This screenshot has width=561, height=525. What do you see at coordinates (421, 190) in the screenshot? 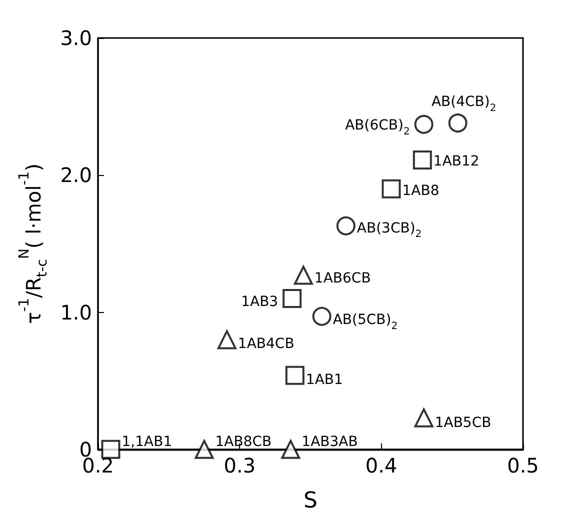
I see `annotation: 1AB8` at bounding box center [421, 190].